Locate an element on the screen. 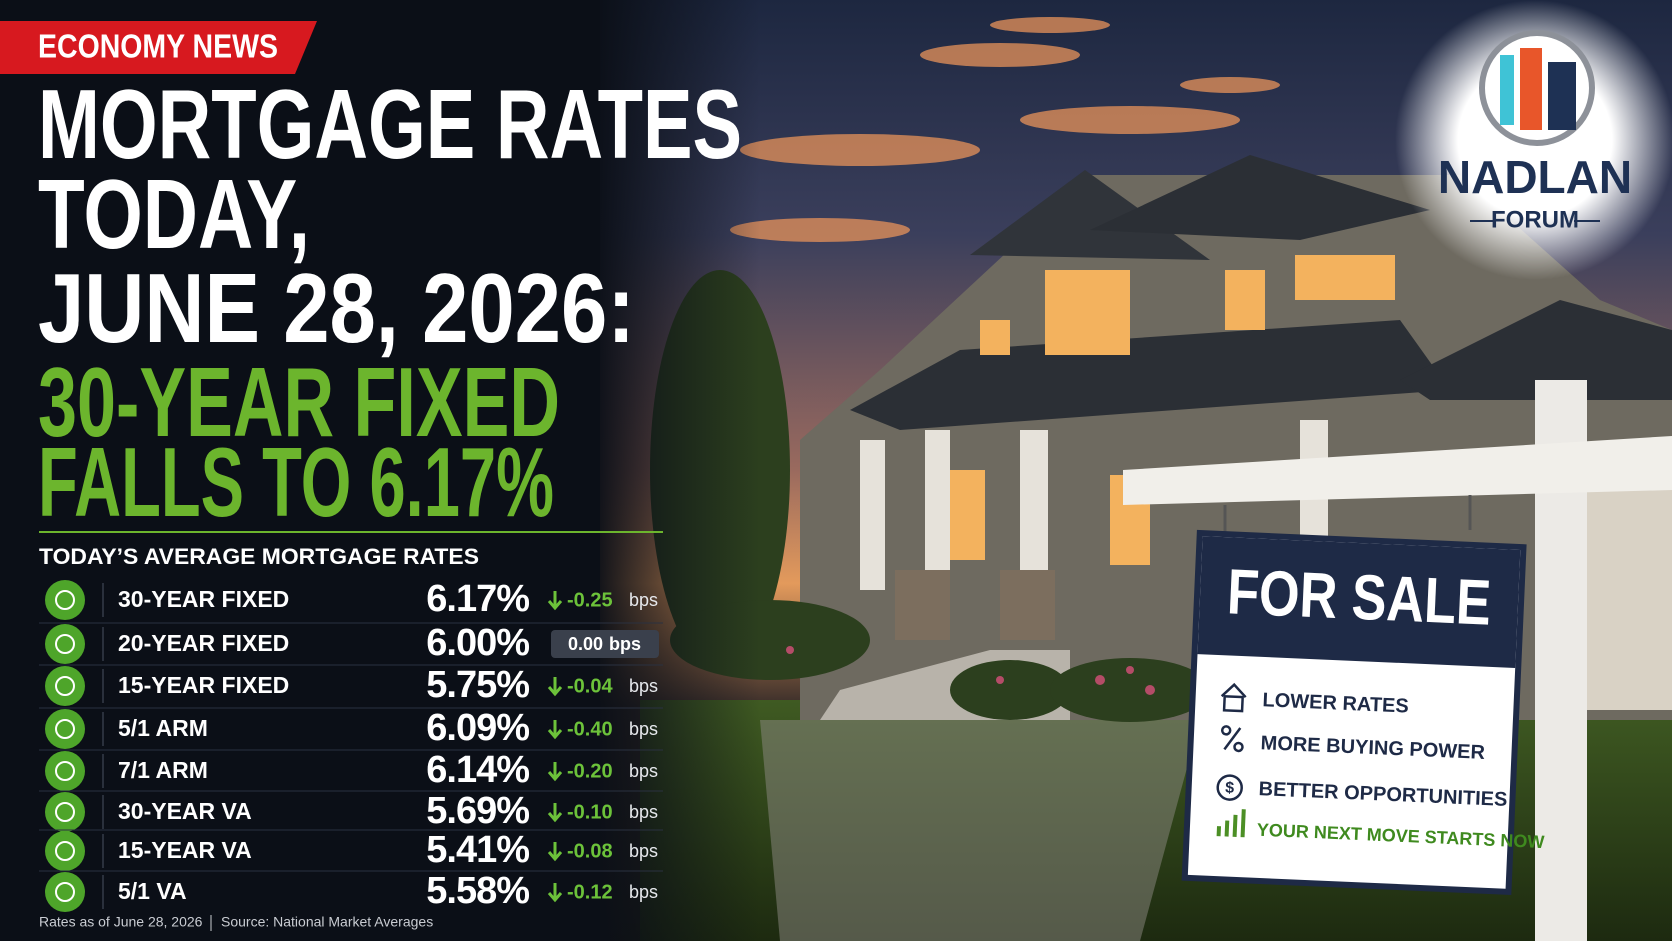 Image resolution: width=1672 pixels, height=941 pixels. rate-value: 5.75% is located at coordinates (477, 685).